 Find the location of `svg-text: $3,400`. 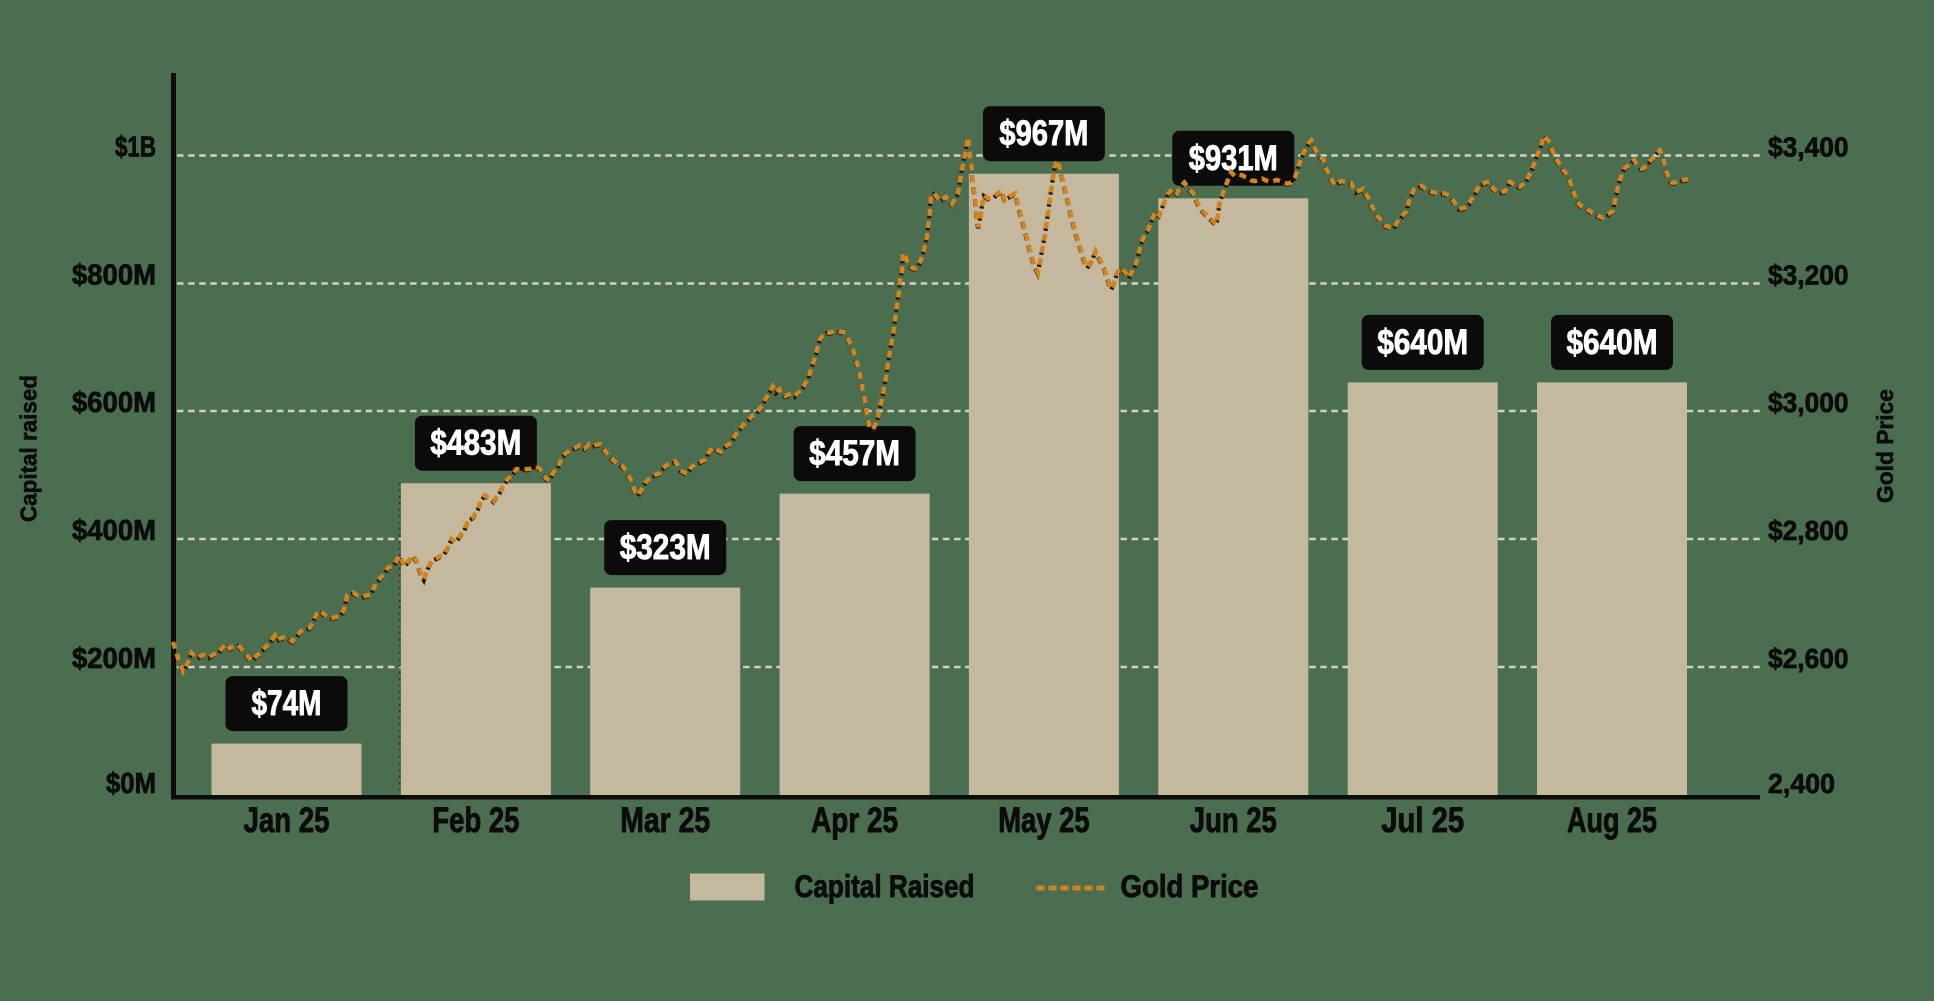

svg-text: $3,400 is located at coordinates (1808, 146).